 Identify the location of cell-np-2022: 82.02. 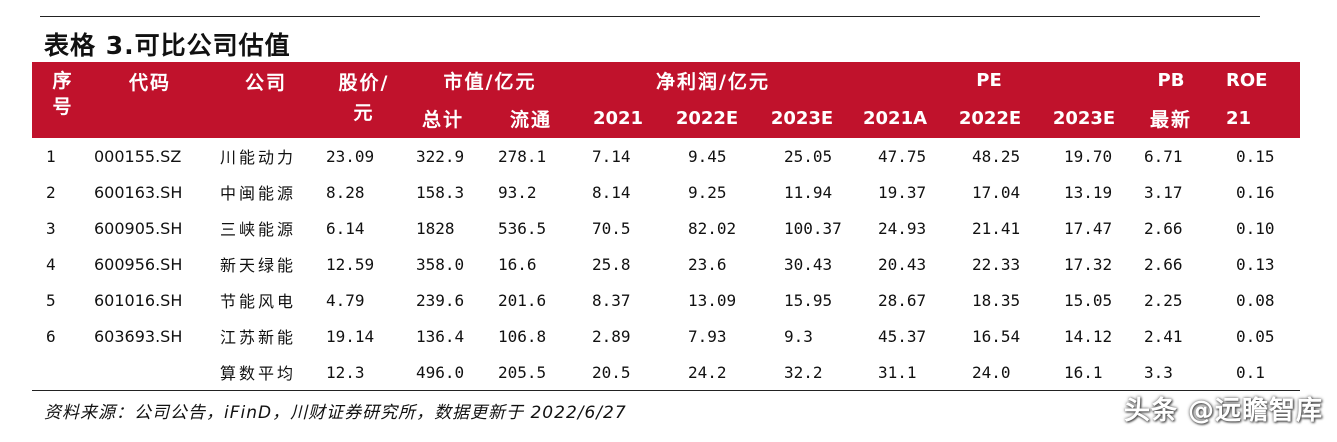
(712, 228).